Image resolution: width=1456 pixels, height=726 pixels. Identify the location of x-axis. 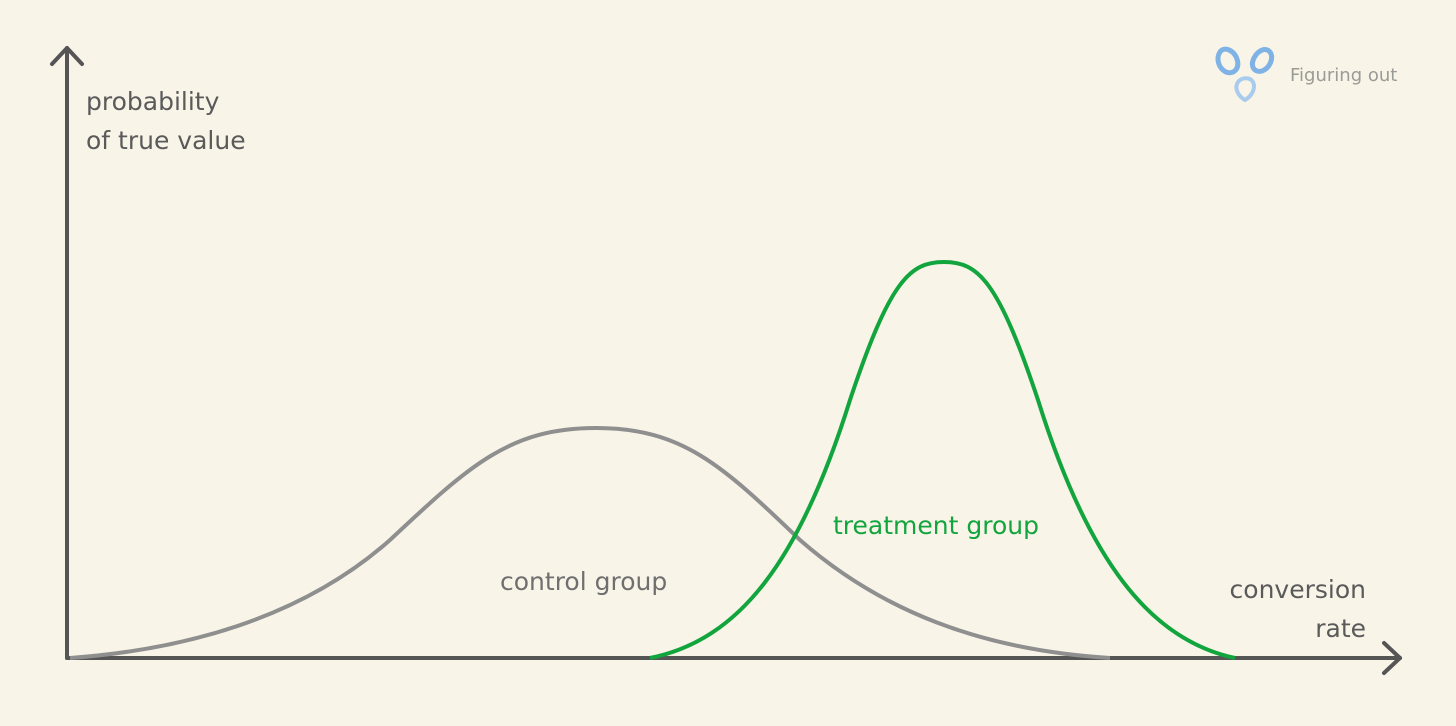
(733, 658).